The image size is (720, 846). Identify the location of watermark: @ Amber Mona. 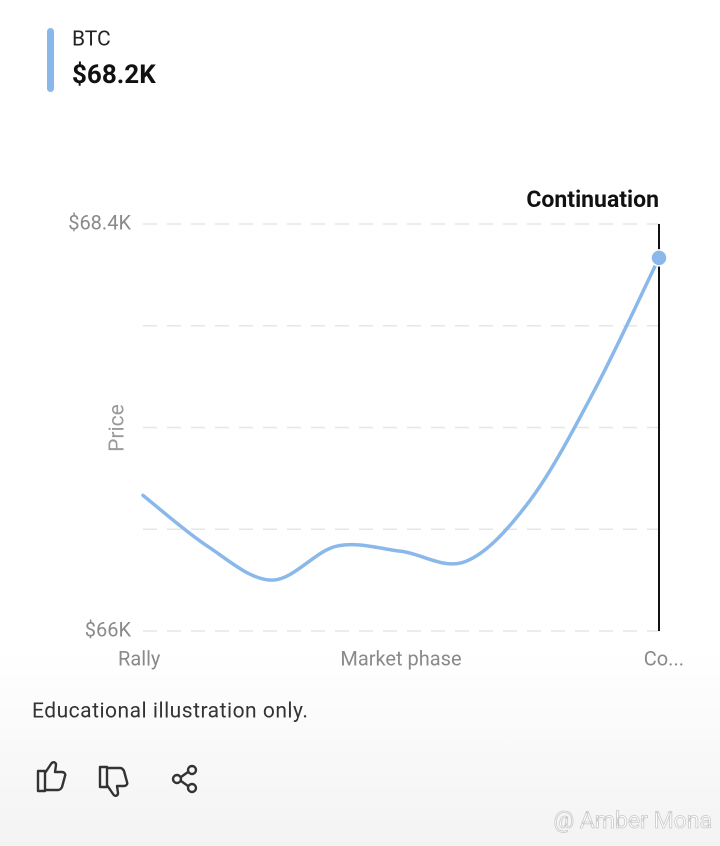
(632, 820).